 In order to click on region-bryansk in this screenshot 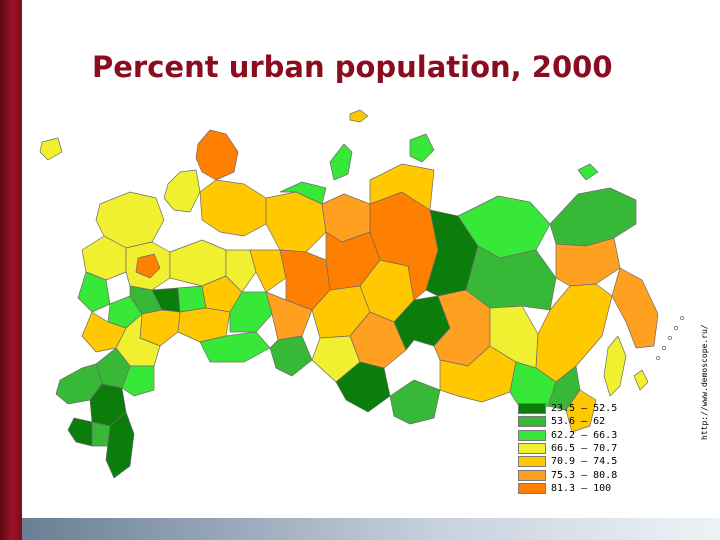, I will do `click(94, 292)`.